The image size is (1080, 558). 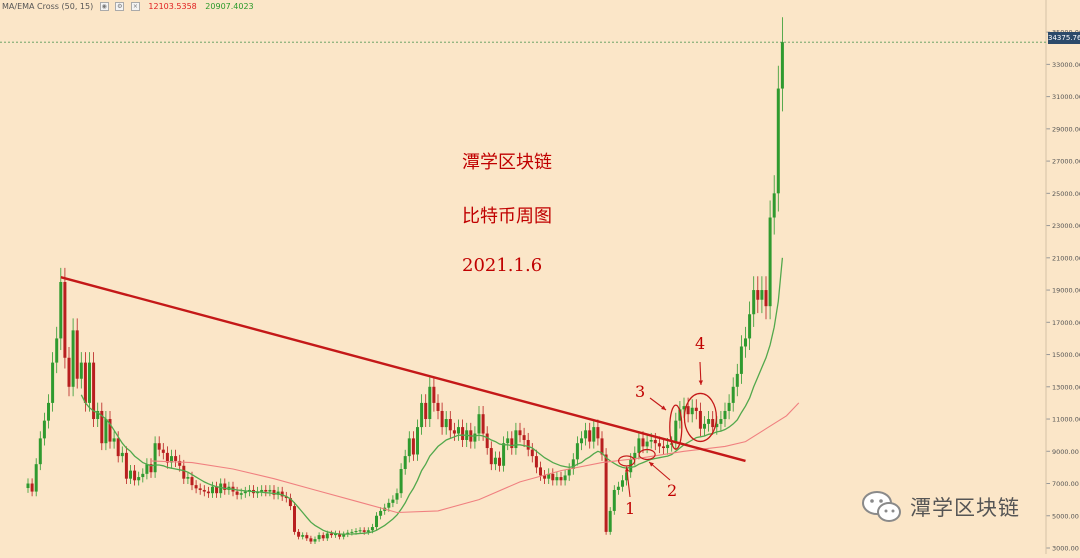 I want to click on arrow-1-head, so click(x=627, y=469).